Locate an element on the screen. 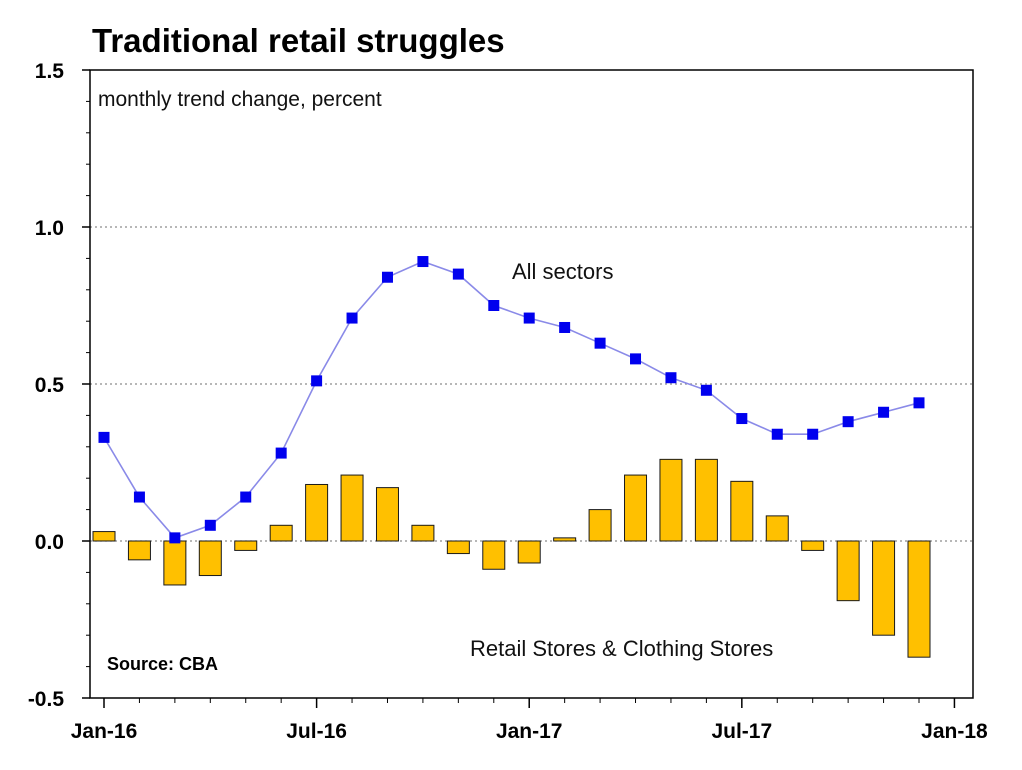 This screenshot has width=1022, height=770. y-tick-label-2: 0.5 is located at coordinates (50, 385).